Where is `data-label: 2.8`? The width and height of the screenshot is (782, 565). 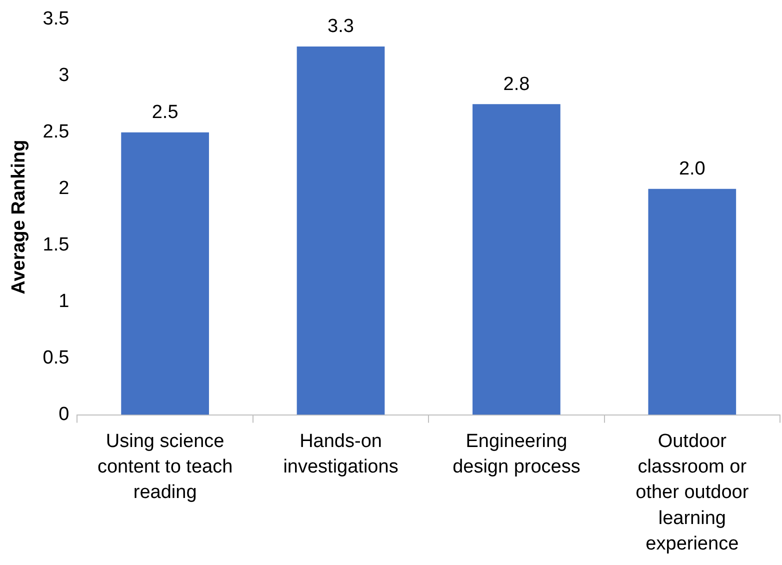
data-label: 2.8 is located at coordinates (516, 84).